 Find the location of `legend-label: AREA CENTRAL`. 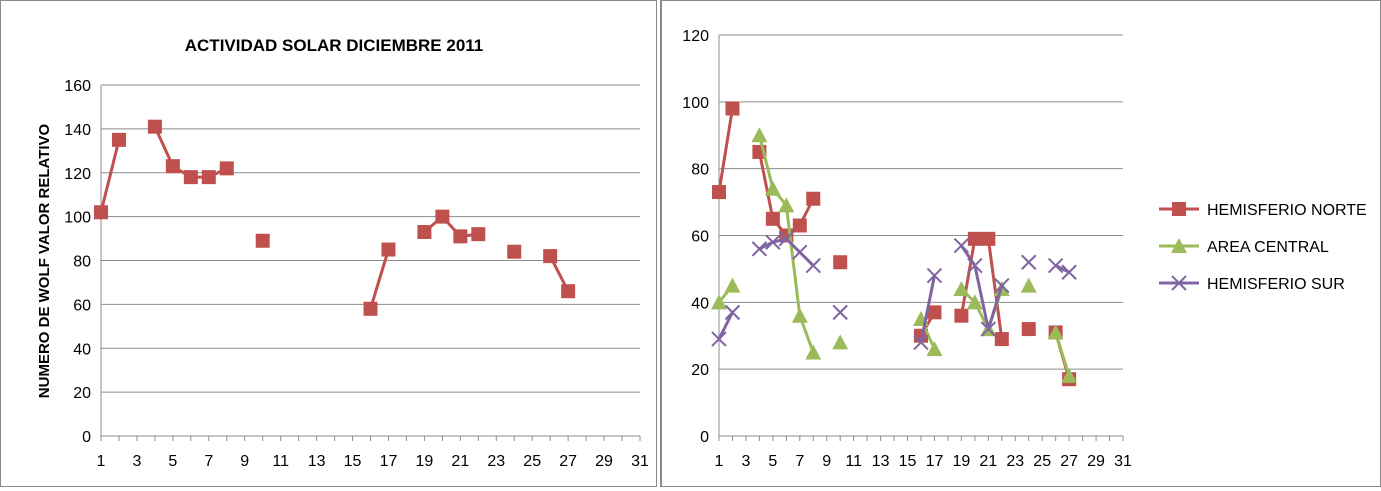

legend-label: AREA CENTRAL is located at coordinates (1268, 247).